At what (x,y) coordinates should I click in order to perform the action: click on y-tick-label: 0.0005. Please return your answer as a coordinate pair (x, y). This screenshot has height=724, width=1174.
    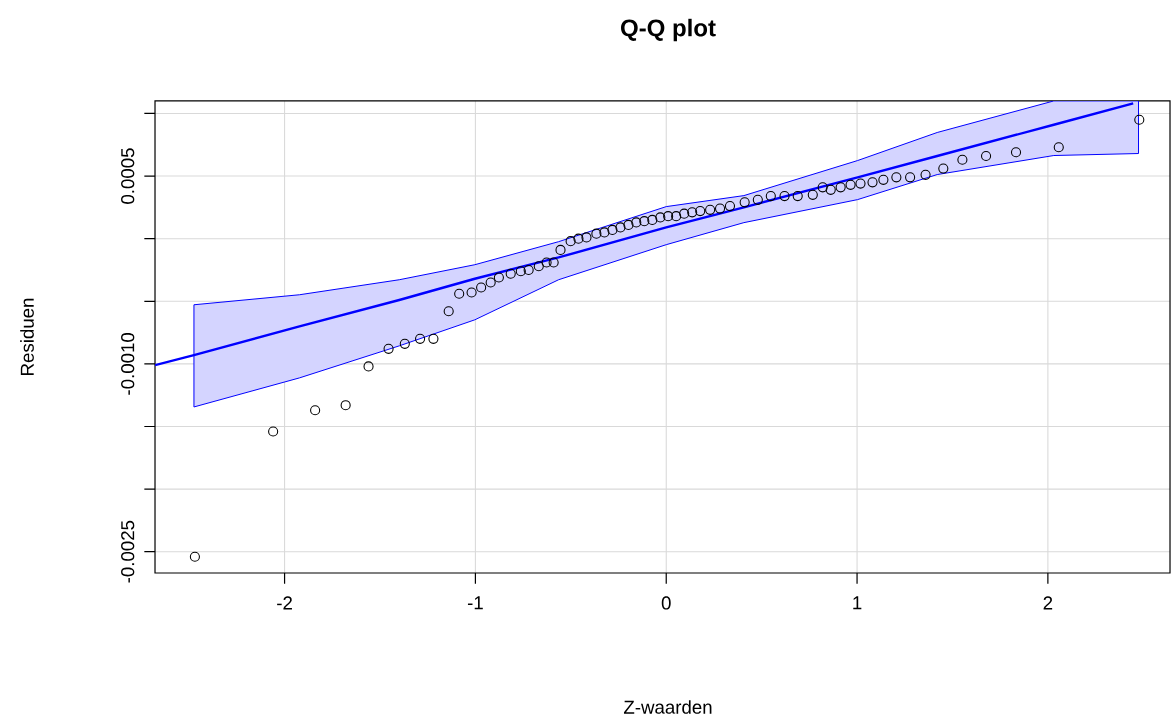
    Looking at the image, I should click on (128, 176).